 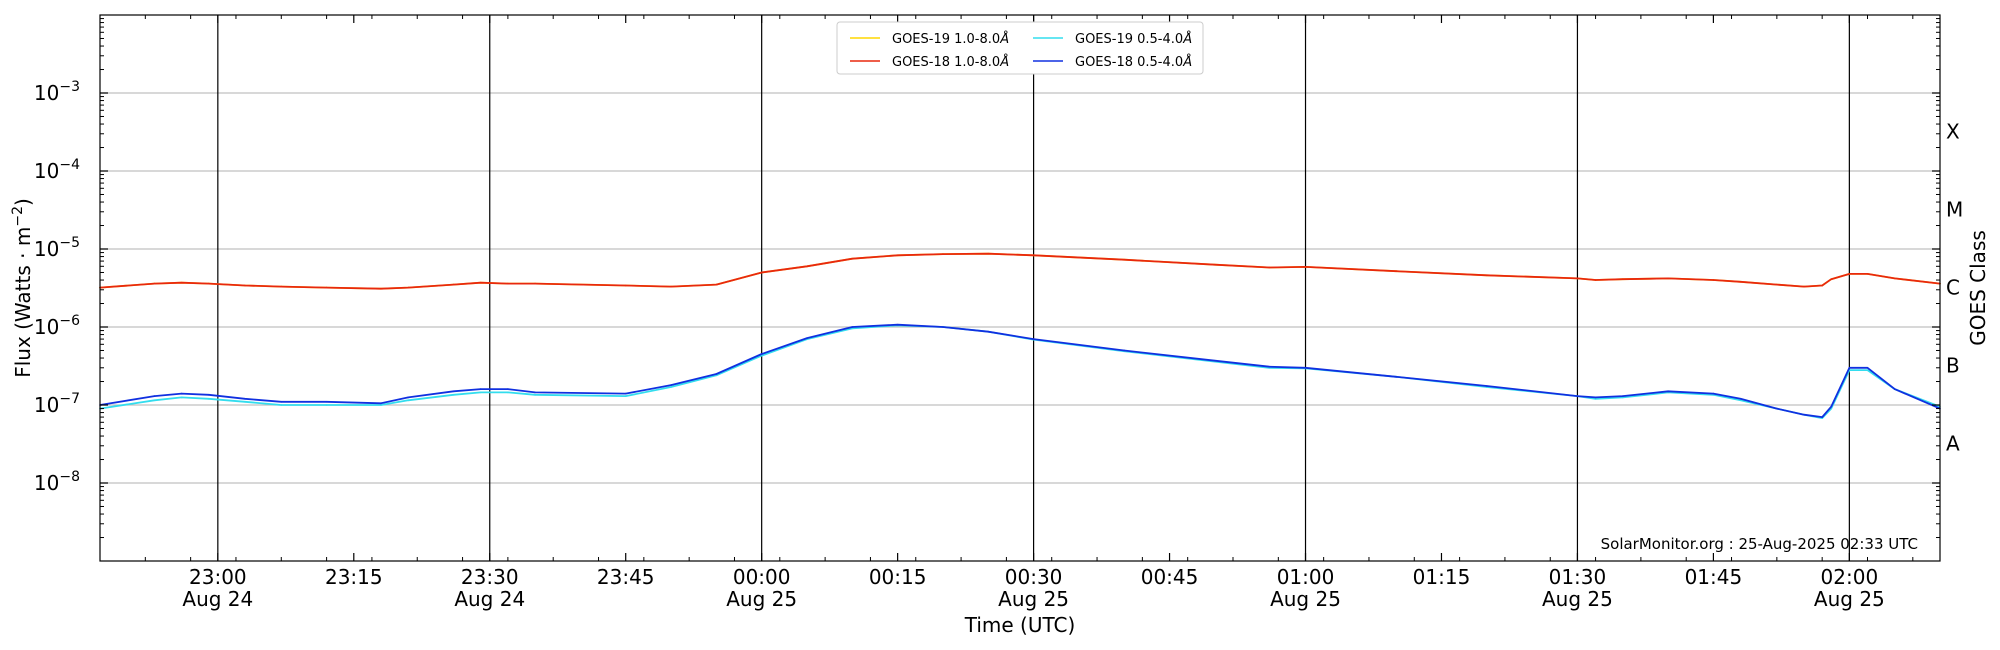 I want to click on y-tick-label: 10⁻⁵, so click(x=57, y=248).